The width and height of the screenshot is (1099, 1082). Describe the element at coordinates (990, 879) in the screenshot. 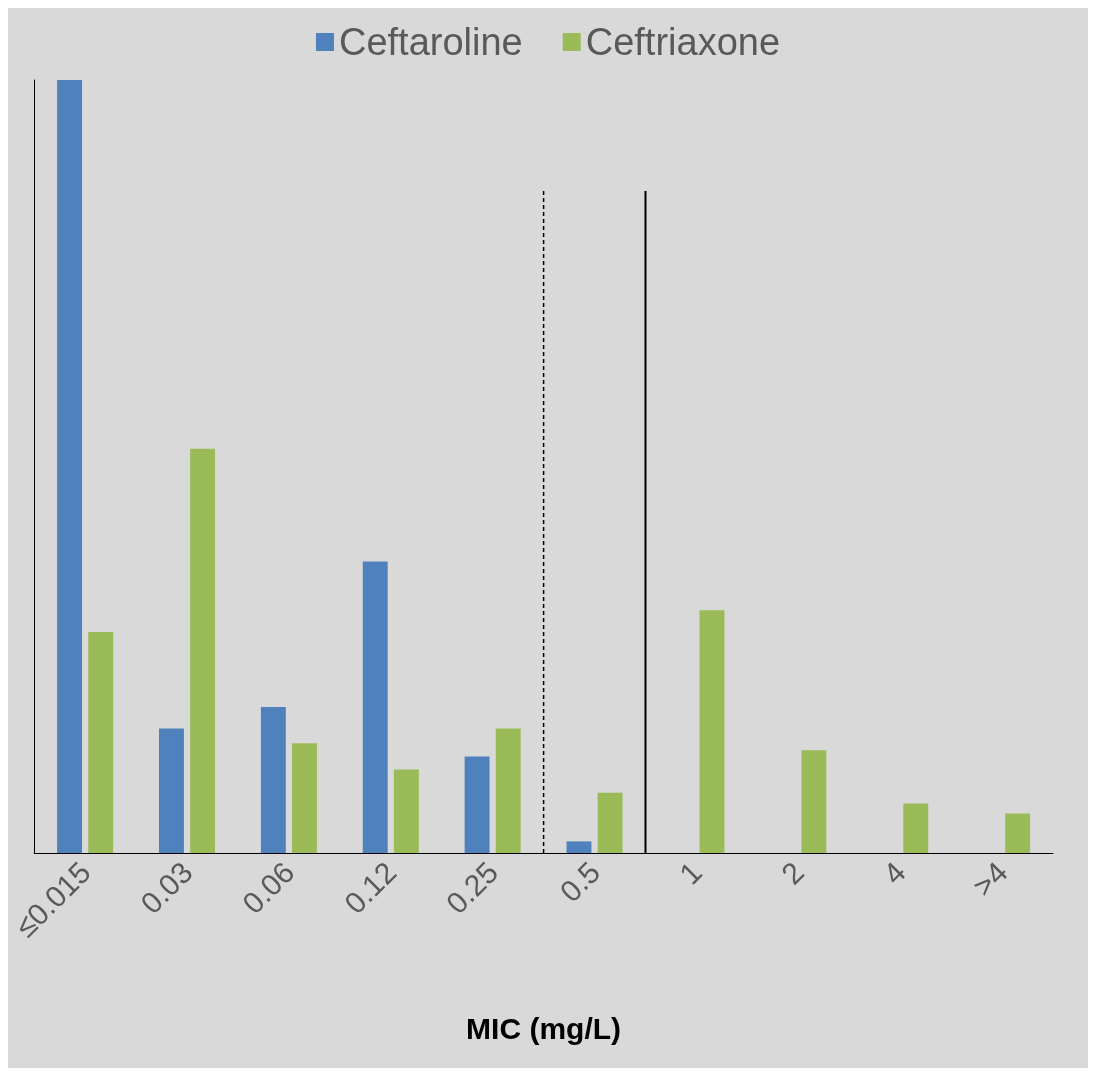

I see `x-tick-label: >4` at that location.